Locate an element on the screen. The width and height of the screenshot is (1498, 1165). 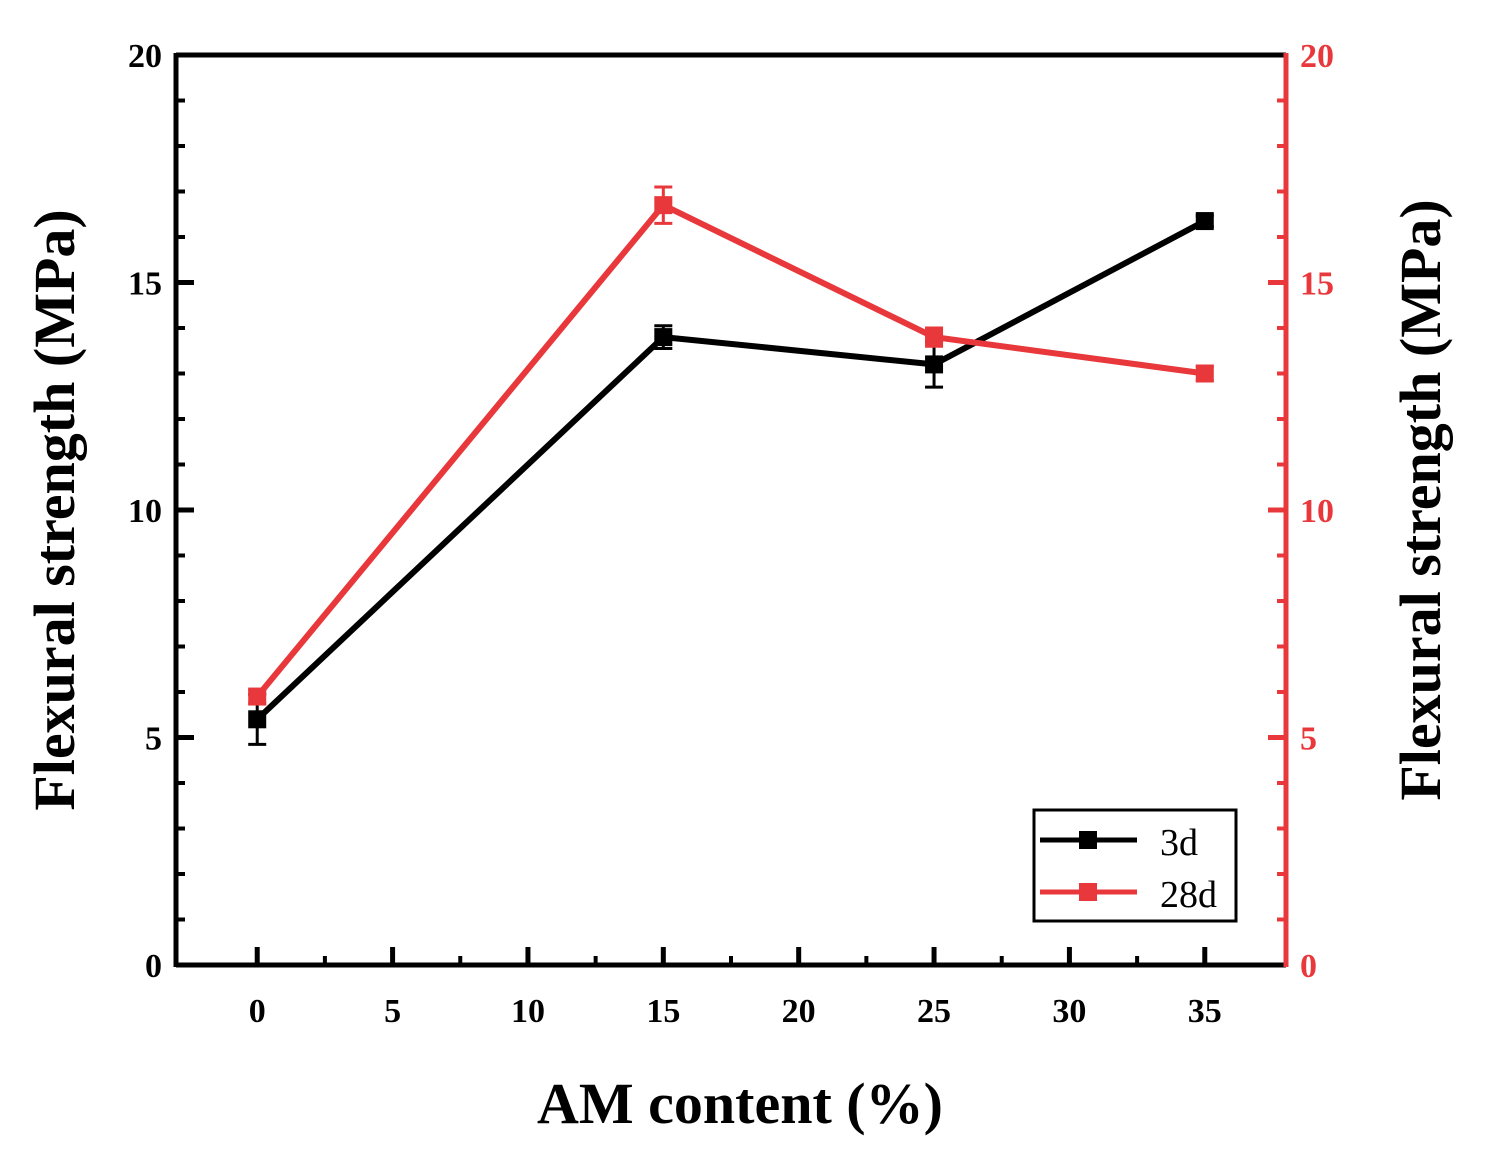
y-tick-label: 15 is located at coordinates (145, 284).